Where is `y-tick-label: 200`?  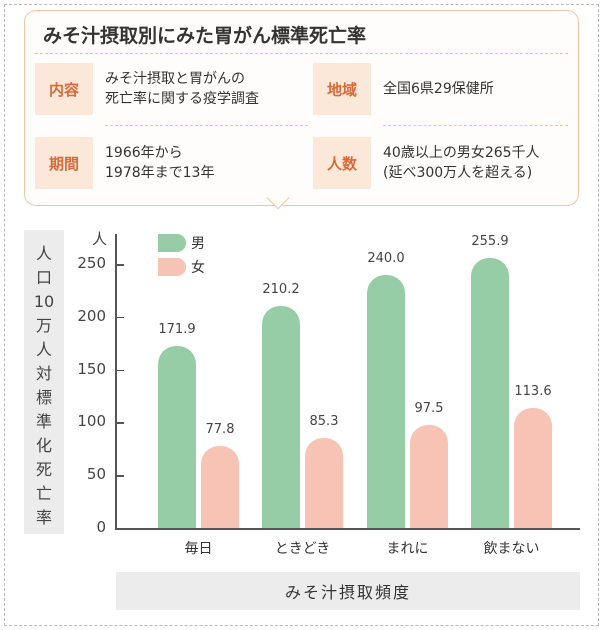
y-tick-label: 200 is located at coordinates (91, 315).